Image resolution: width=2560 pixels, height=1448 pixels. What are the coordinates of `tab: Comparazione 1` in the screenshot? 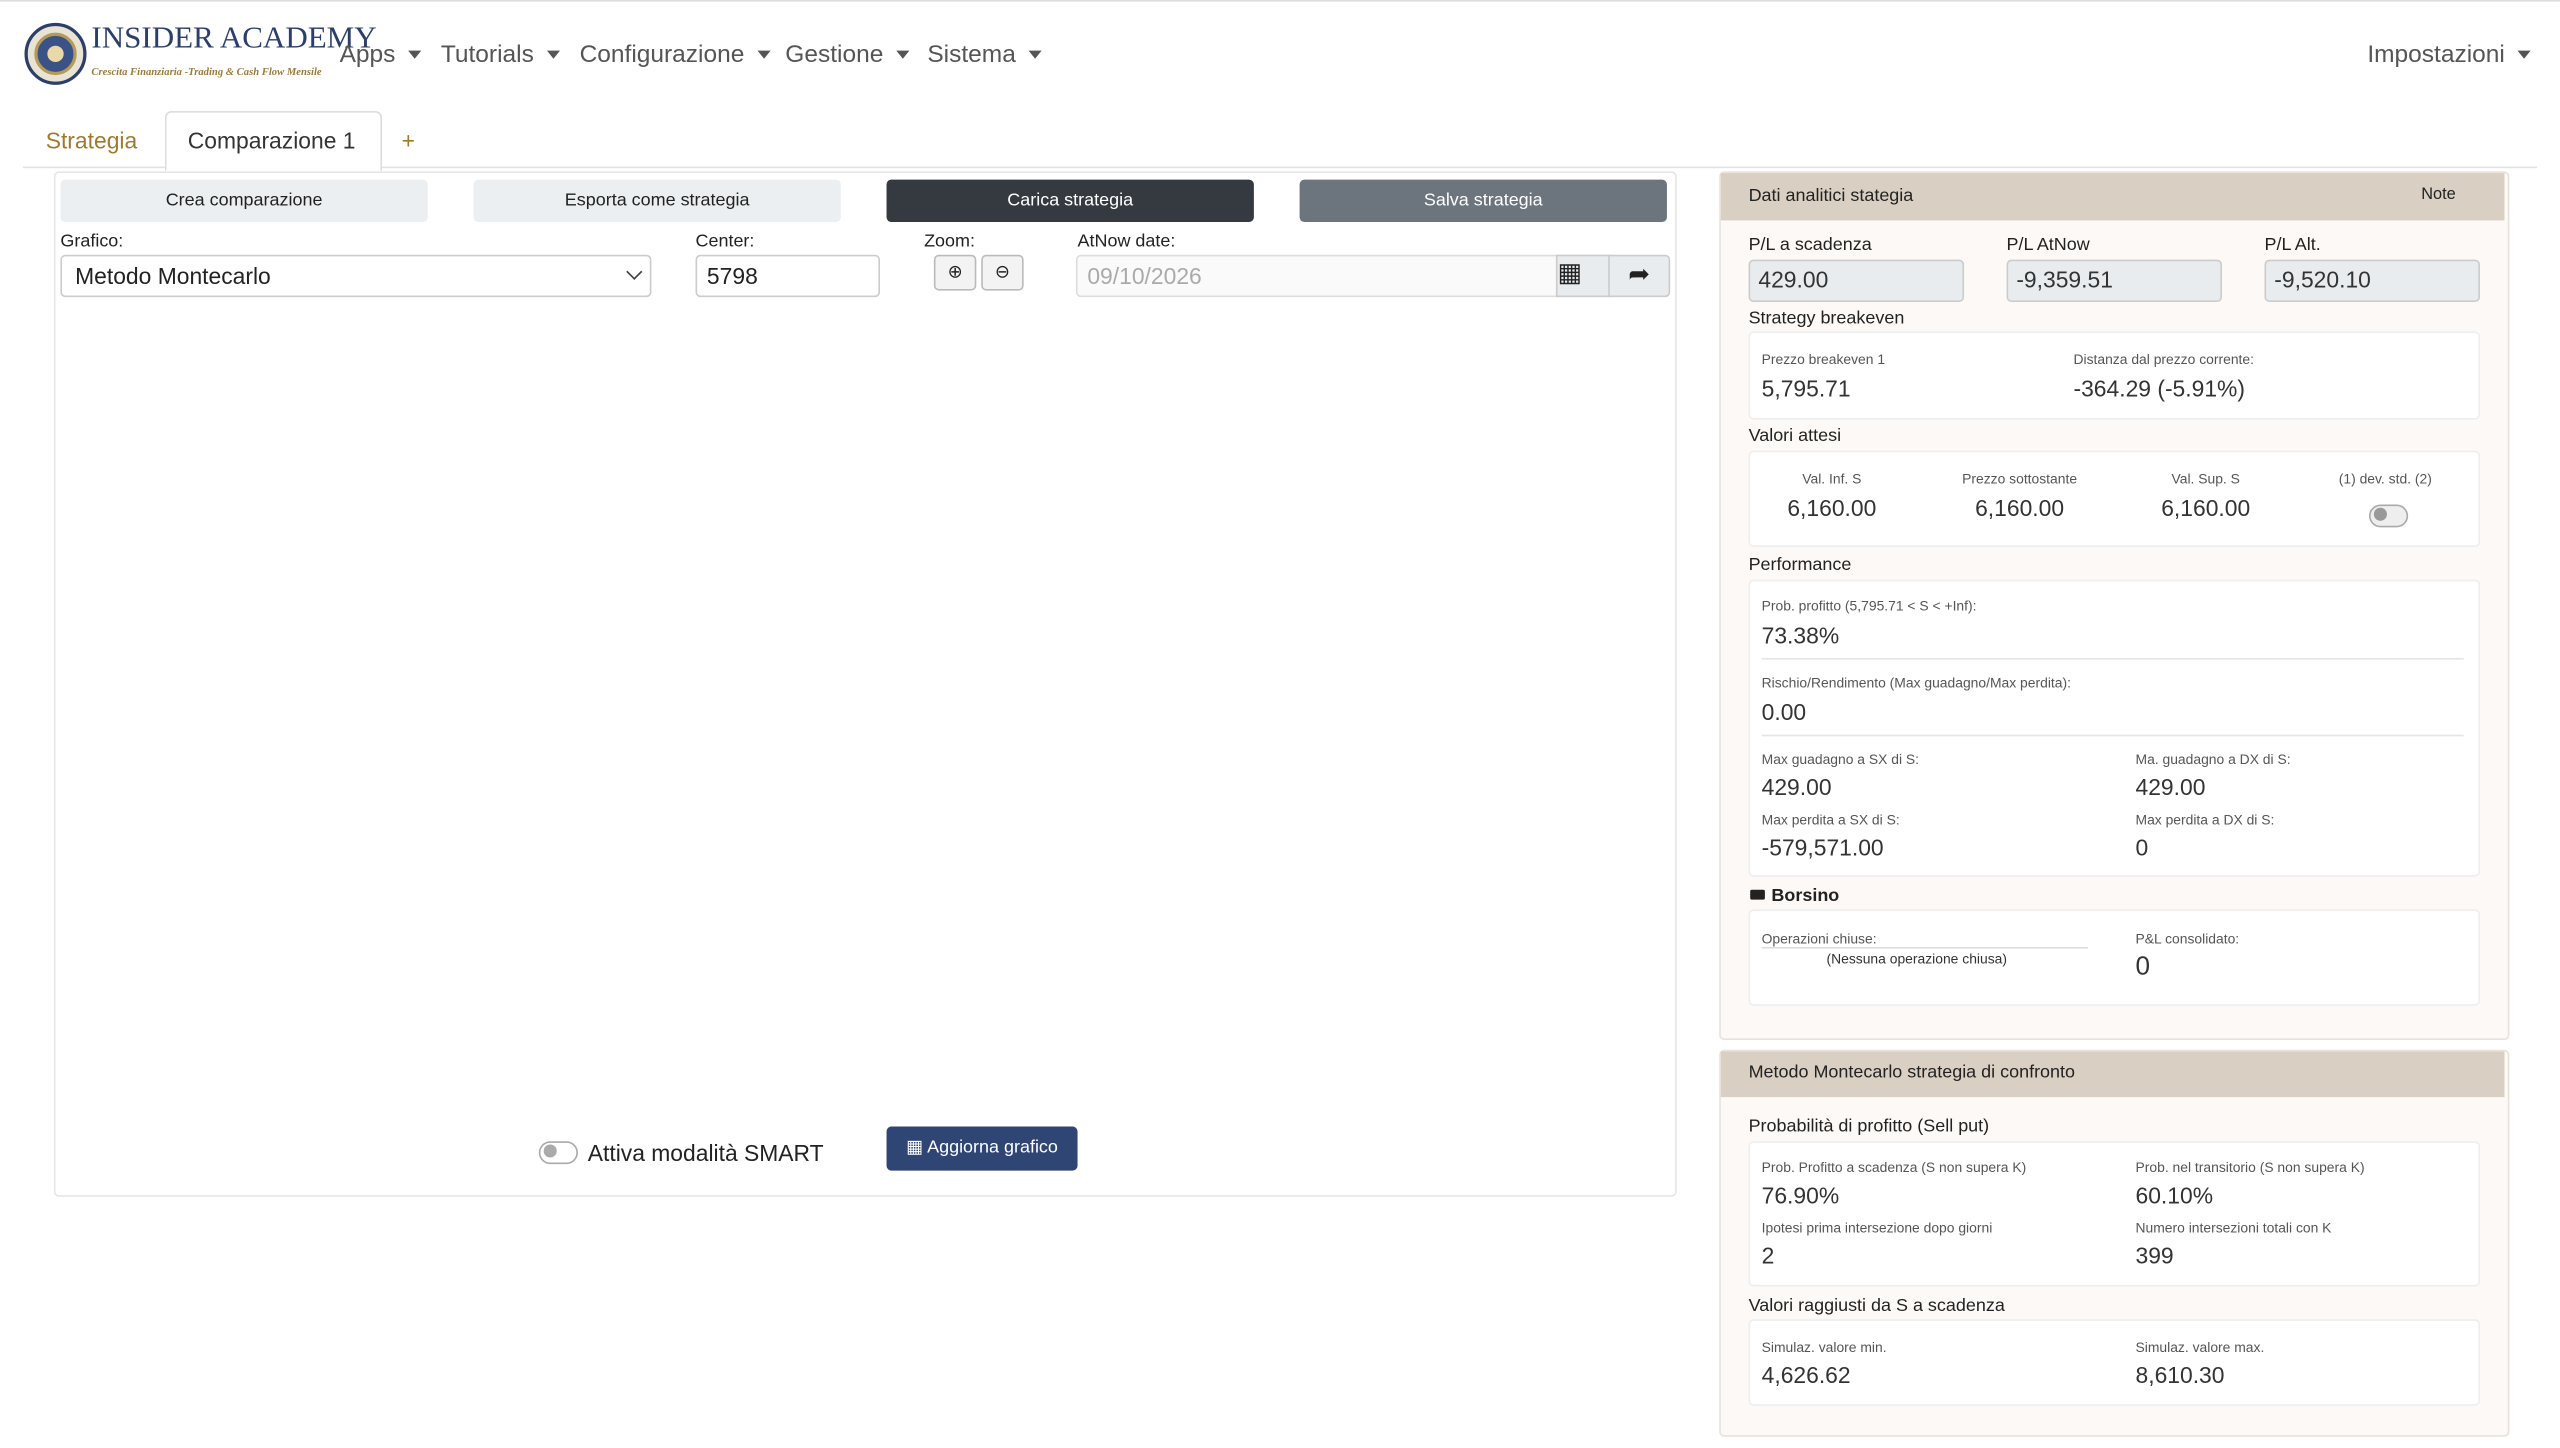 It's located at (271, 139).